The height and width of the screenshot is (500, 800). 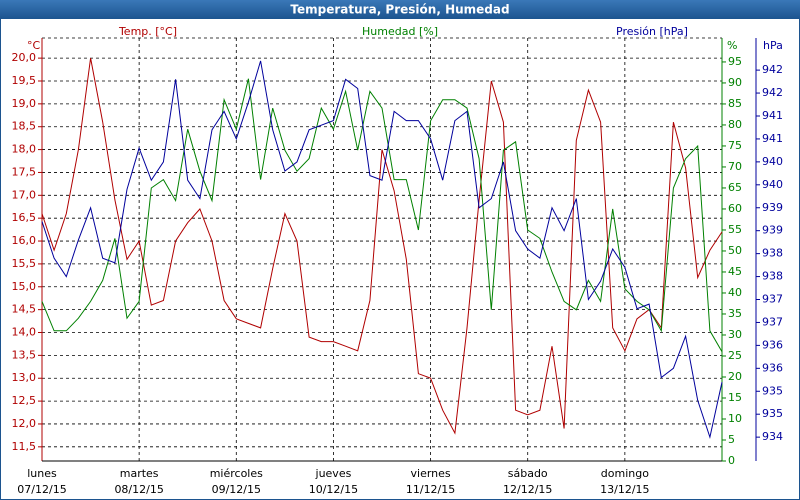 What do you see at coordinates (138, 489) in the screenshot?
I see `x-tick-label: 08/12/15` at bounding box center [138, 489].